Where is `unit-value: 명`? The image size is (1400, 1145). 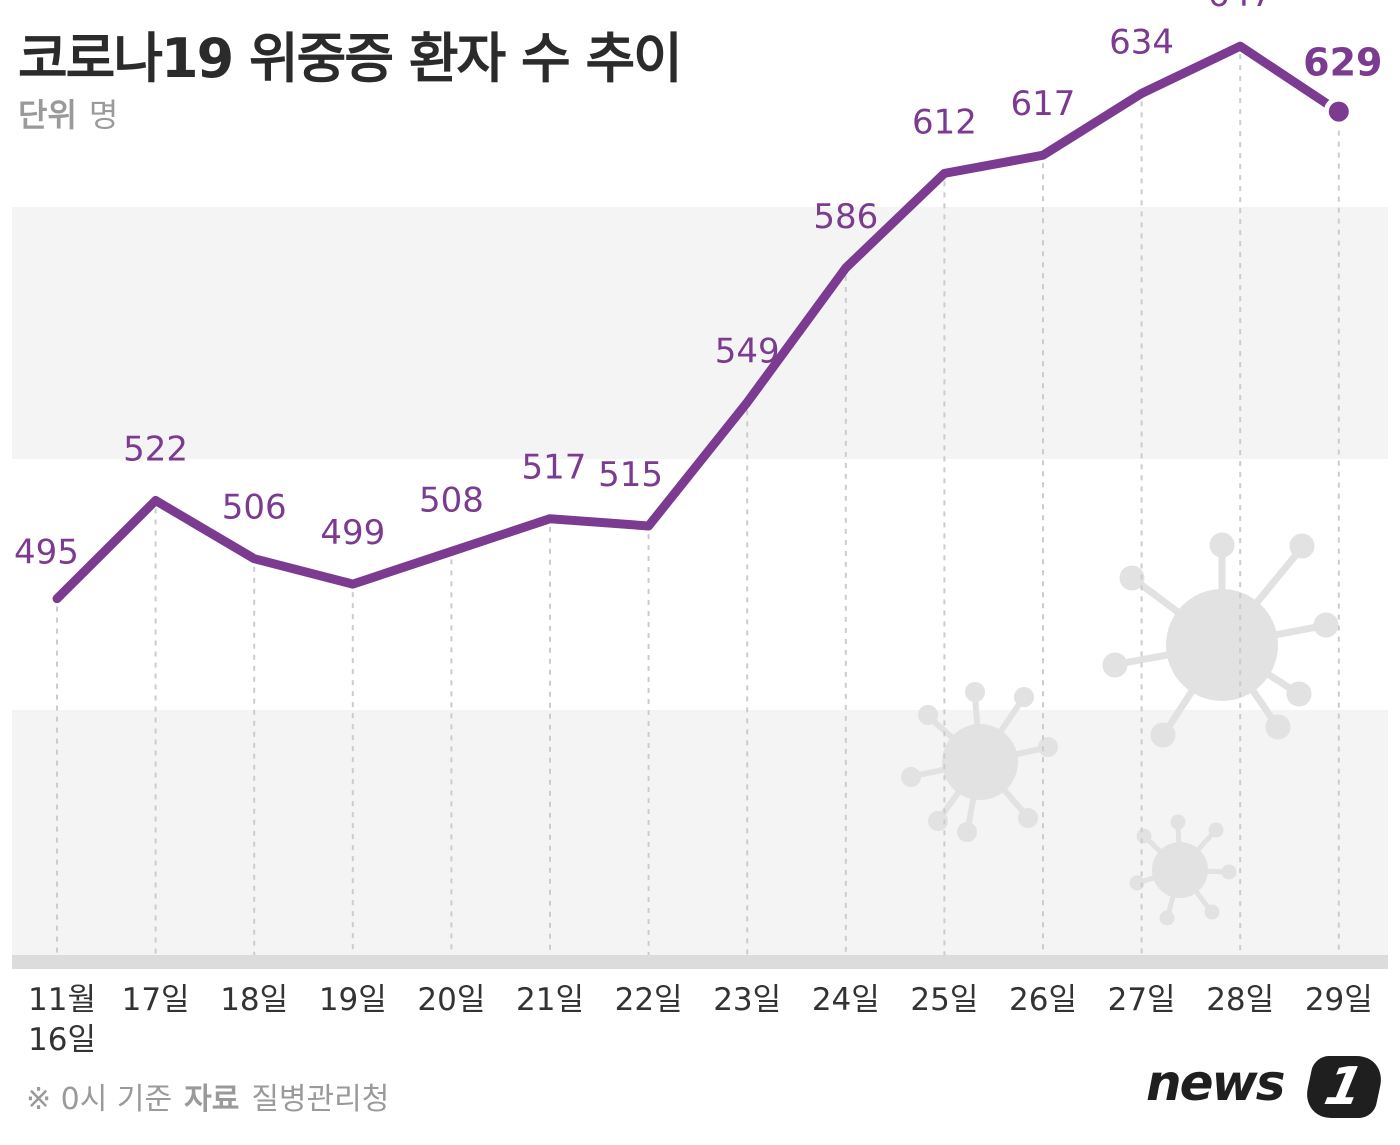 unit-value: 명 is located at coordinates (103, 115).